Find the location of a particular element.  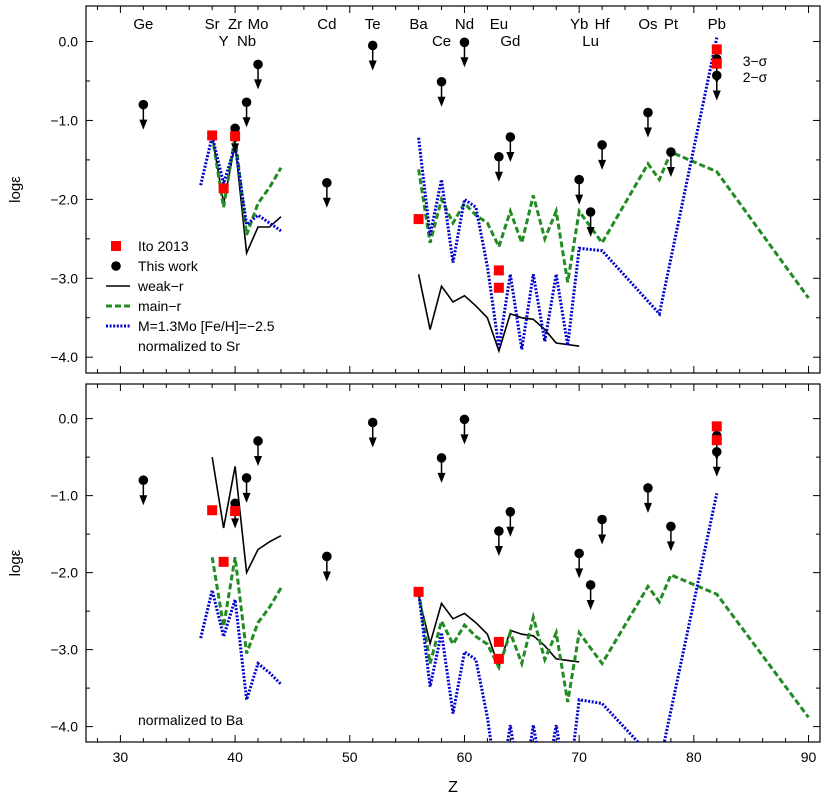

element-label-y: Y is located at coordinates (224, 41).